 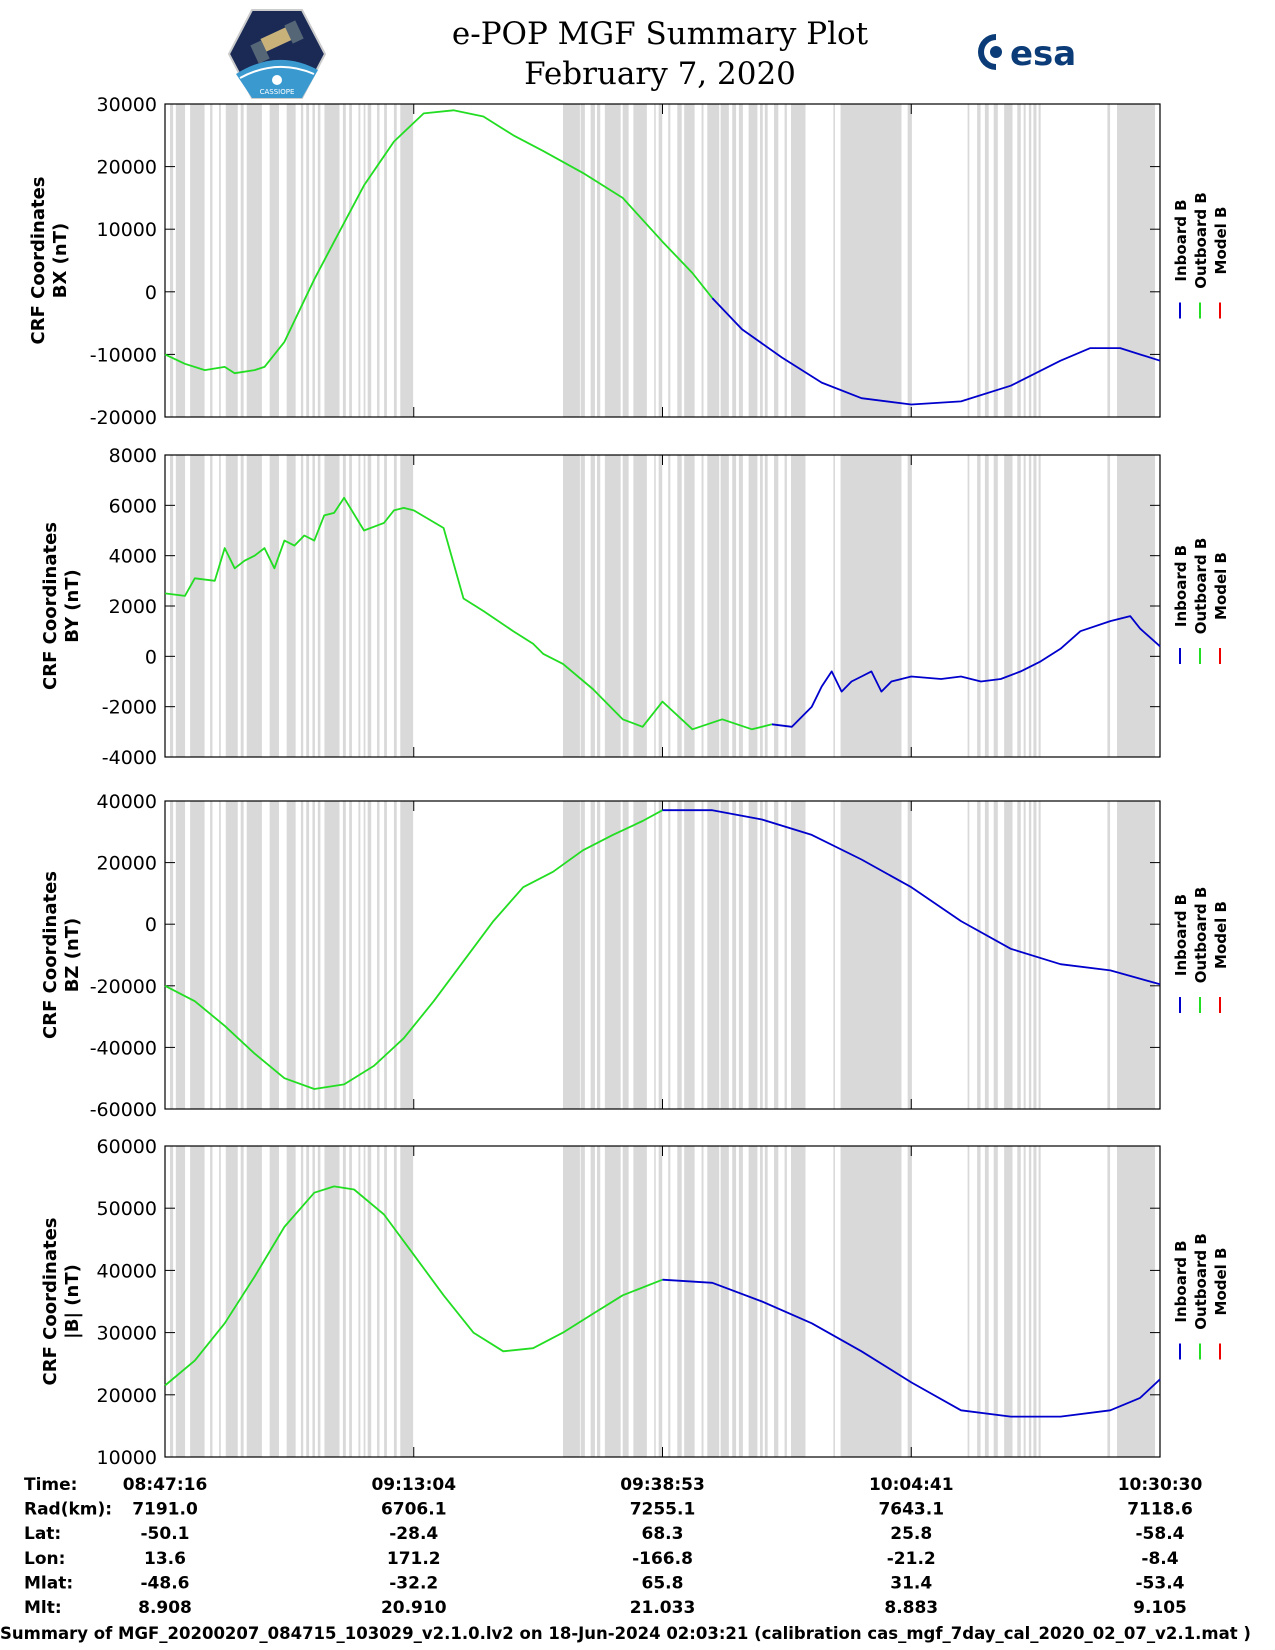 What do you see at coordinates (165, 1559) in the screenshot?
I see `table-cell: 13.6` at bounding box center [165, 1559].